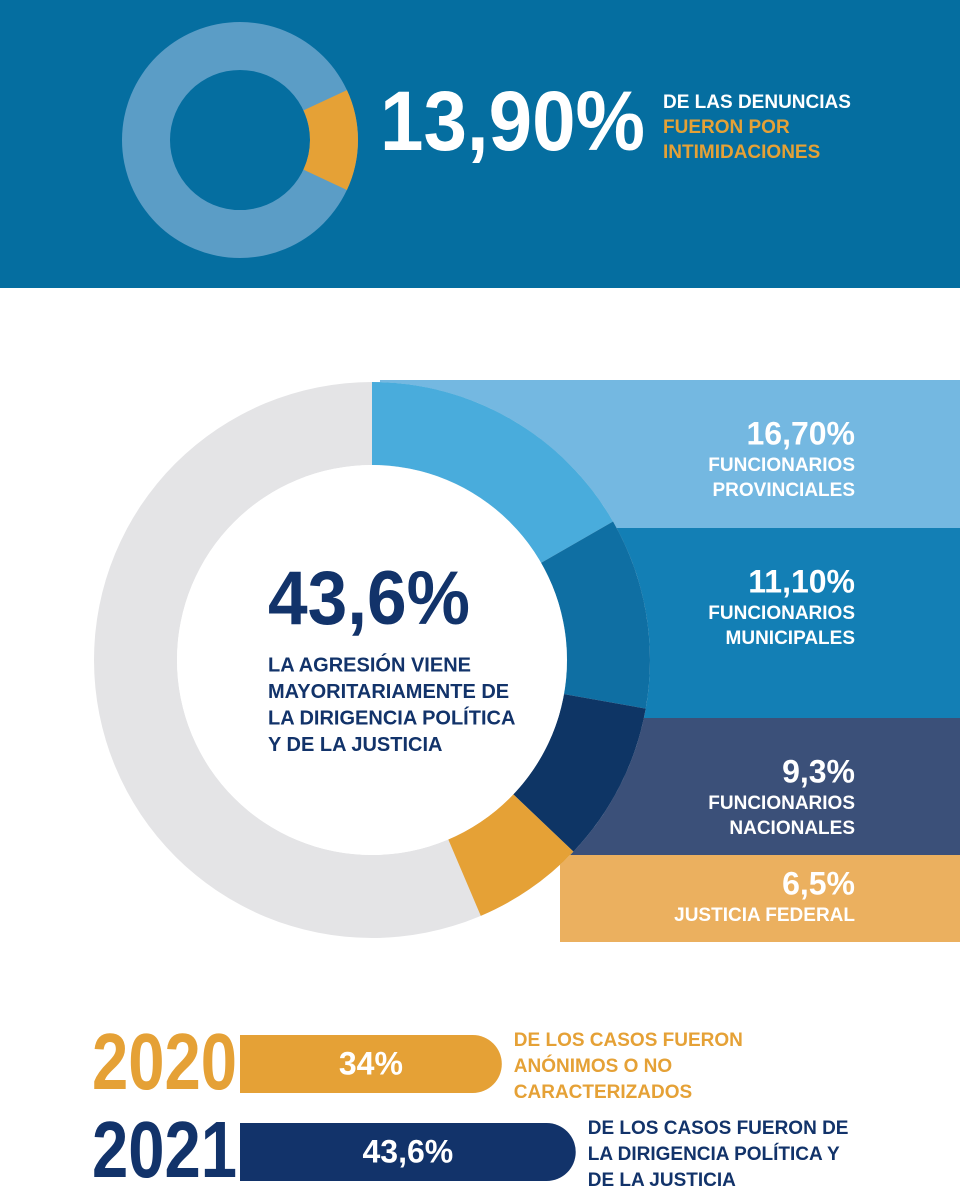 The image size is (960, 1200). What do you see at coordinates (800, 433) in the screenshot?
I see `segment-value: 16,70%` at bounding box center [800, 433].